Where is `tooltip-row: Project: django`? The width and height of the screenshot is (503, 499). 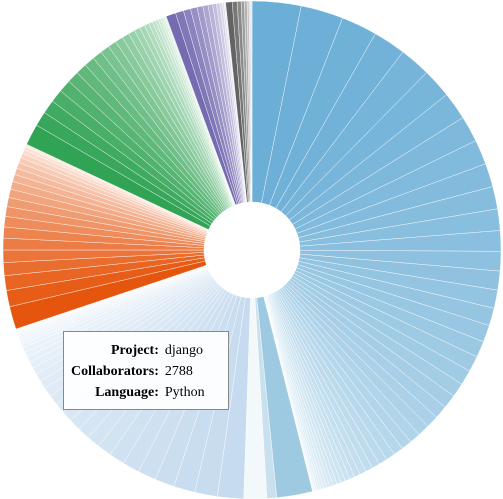
tooltip-row: Project: django is located at coordinates (138, 350).